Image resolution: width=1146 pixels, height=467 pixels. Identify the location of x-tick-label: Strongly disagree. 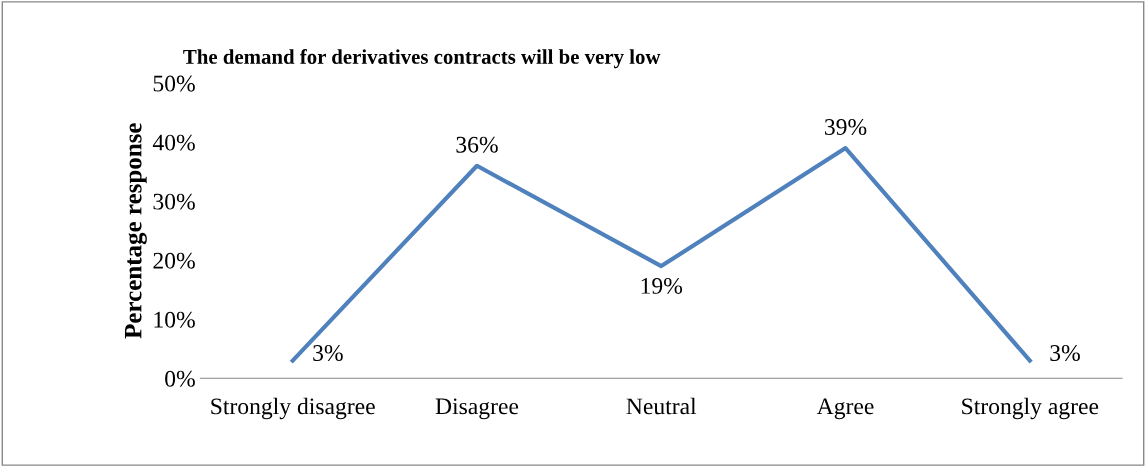
(293, 408).